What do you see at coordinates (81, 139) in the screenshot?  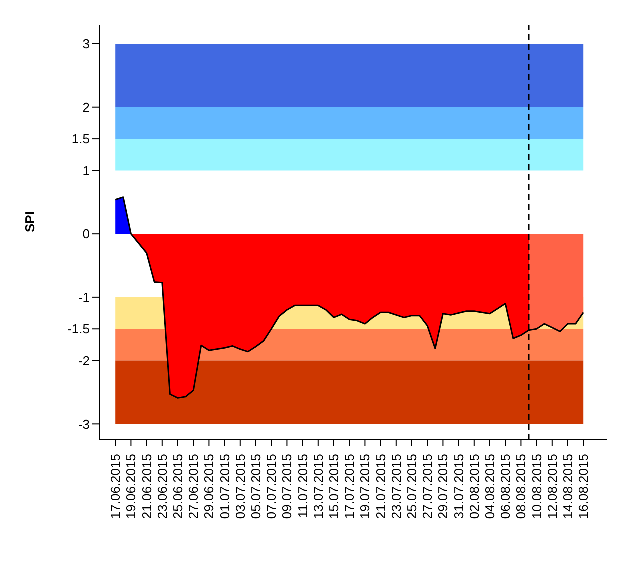 I see `y-tick-label: 1.5` at bounding box center [81, 139].